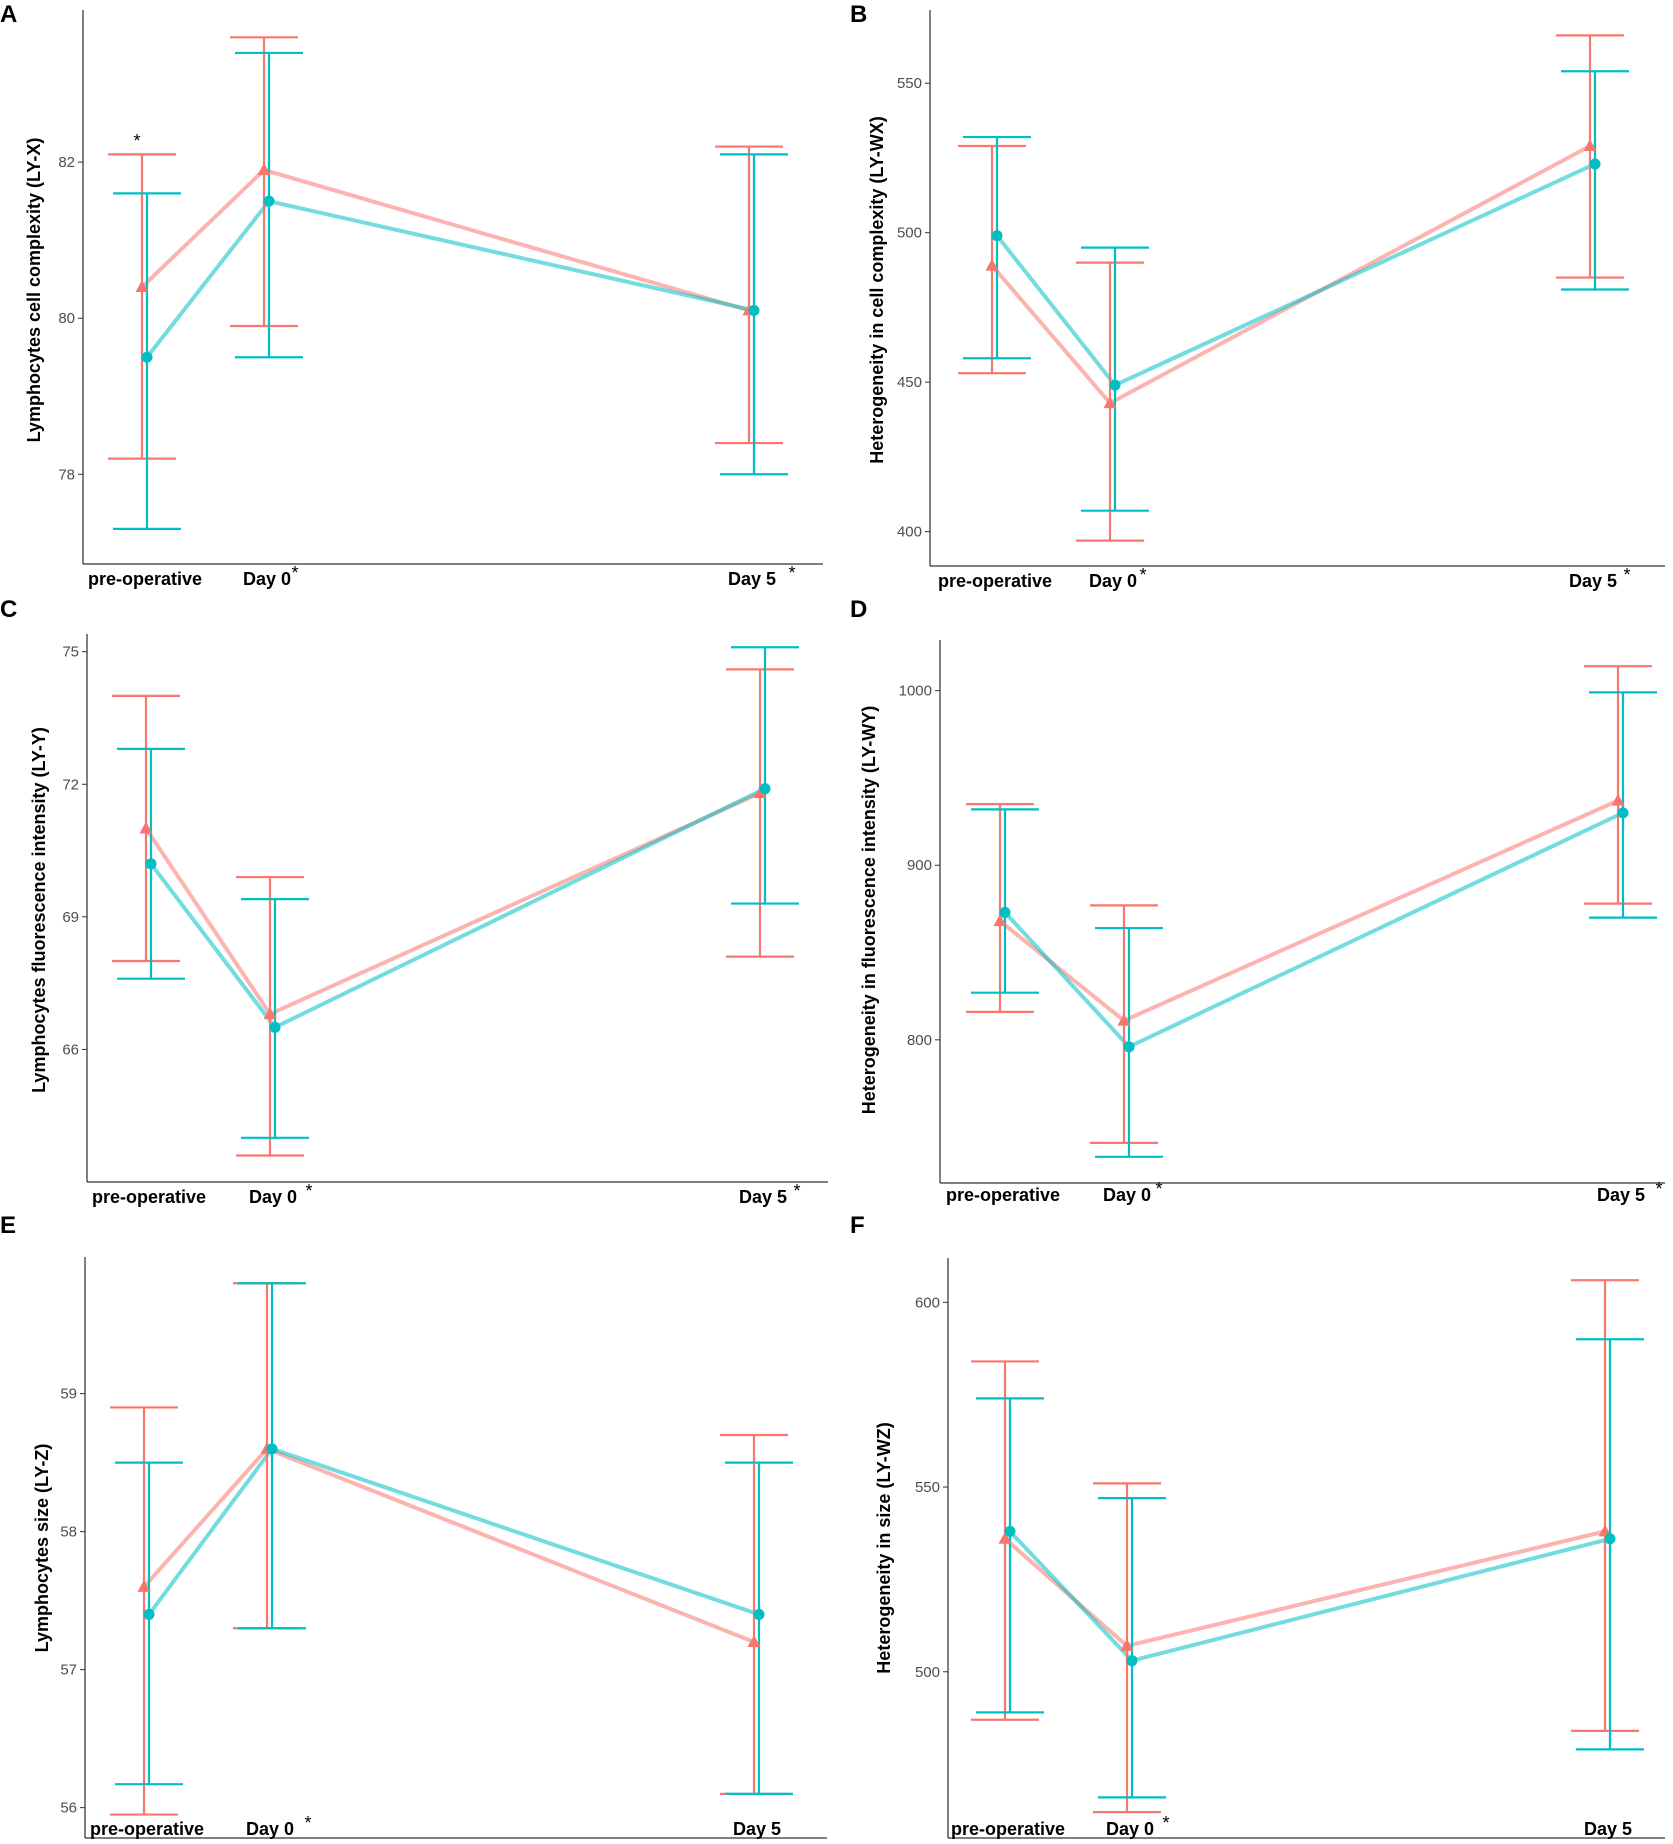 Image resolution: width=1673 pixels, height=1844 pixels. I want to click on y-axis-label: Heterogeneity in size (LY-WZ), so click(884, 1547).